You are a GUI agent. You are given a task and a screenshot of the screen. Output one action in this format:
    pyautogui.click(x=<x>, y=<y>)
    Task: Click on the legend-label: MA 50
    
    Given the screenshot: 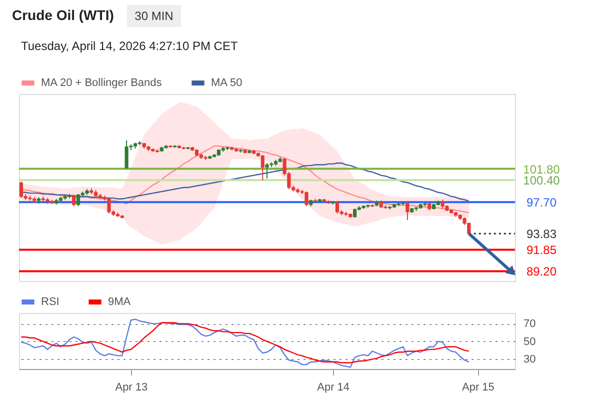 What is the action you would take?
    pyautogui.click(x=226, y=83)
    